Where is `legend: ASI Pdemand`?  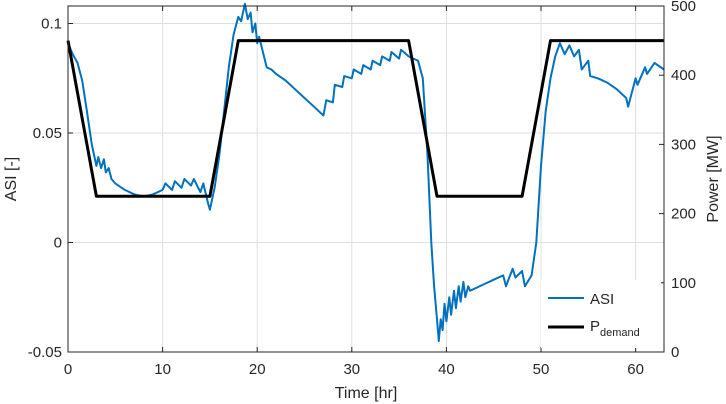 legend: ASI Pdemand is located at coordinates (601, 314).